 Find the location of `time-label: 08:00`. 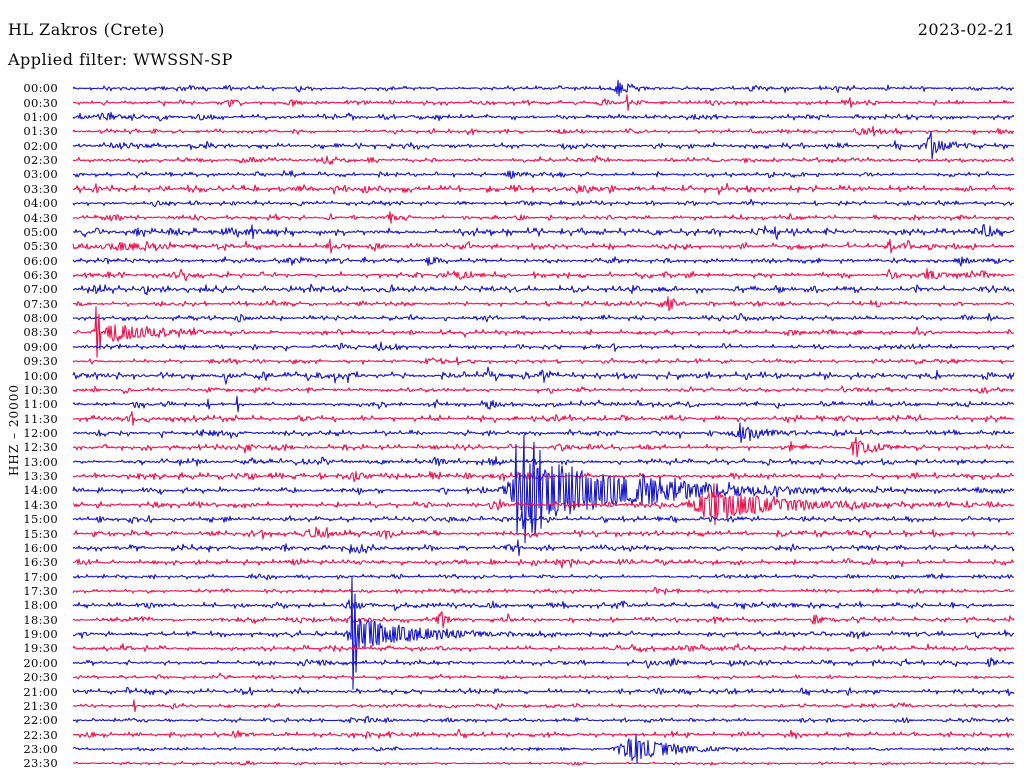

time-label: 08:00 is located at coordinates (40, 318).